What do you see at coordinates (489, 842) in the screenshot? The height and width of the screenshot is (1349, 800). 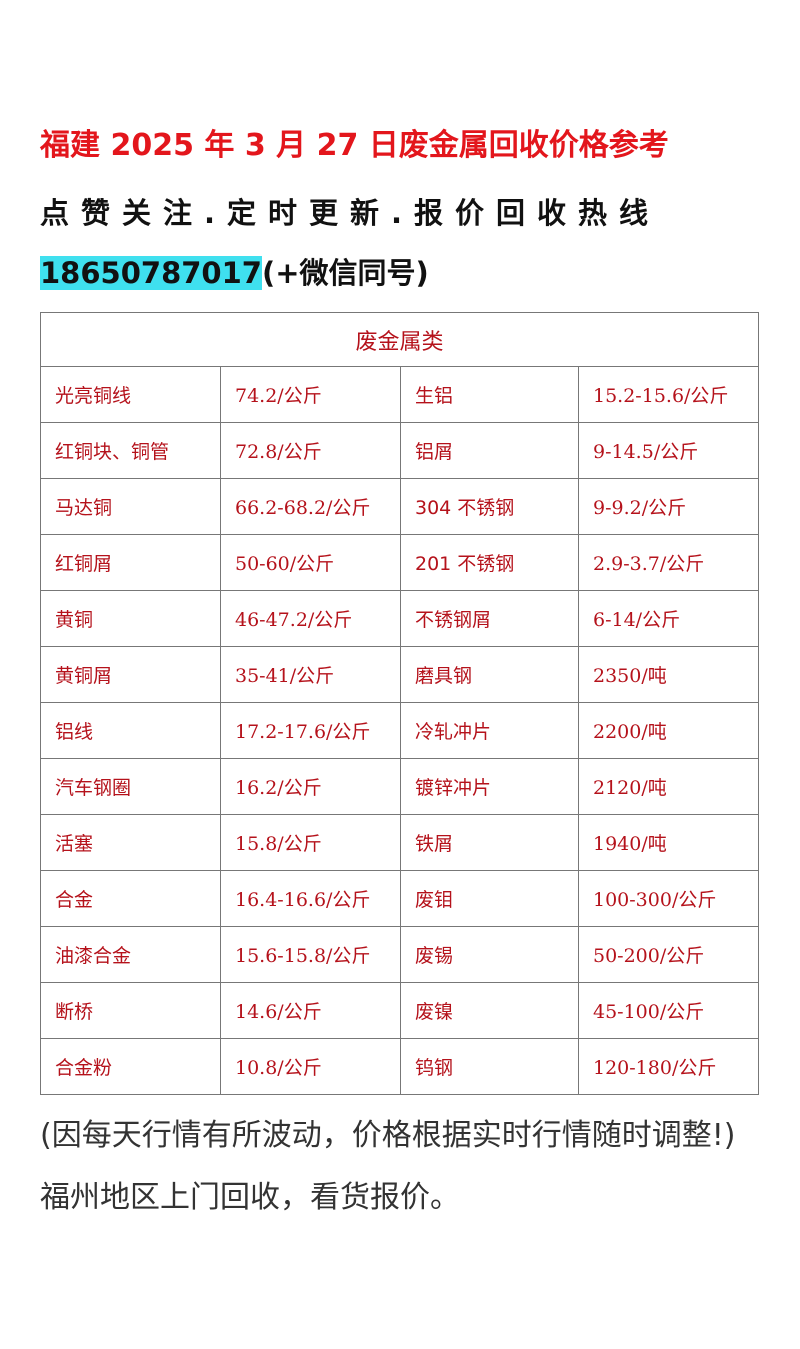 I see `item-cell: 铁屑` at bounding box center [489, 842].